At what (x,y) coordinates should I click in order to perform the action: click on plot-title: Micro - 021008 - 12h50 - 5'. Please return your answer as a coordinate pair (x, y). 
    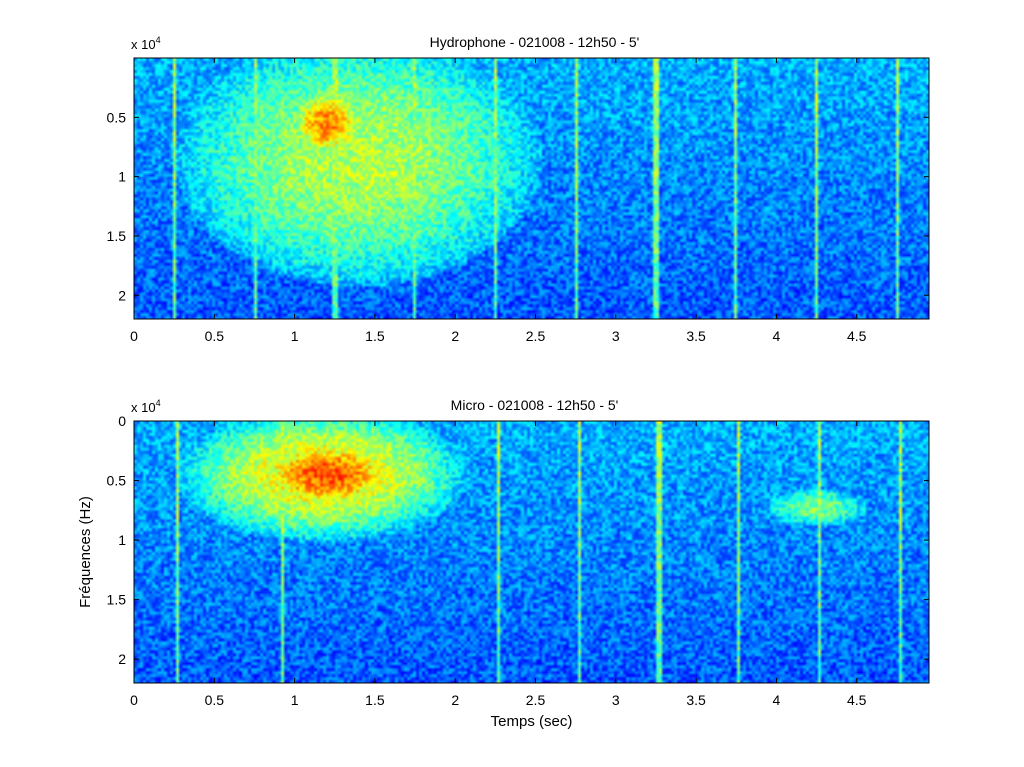
    Looking at the image, I should click on (535, 405).